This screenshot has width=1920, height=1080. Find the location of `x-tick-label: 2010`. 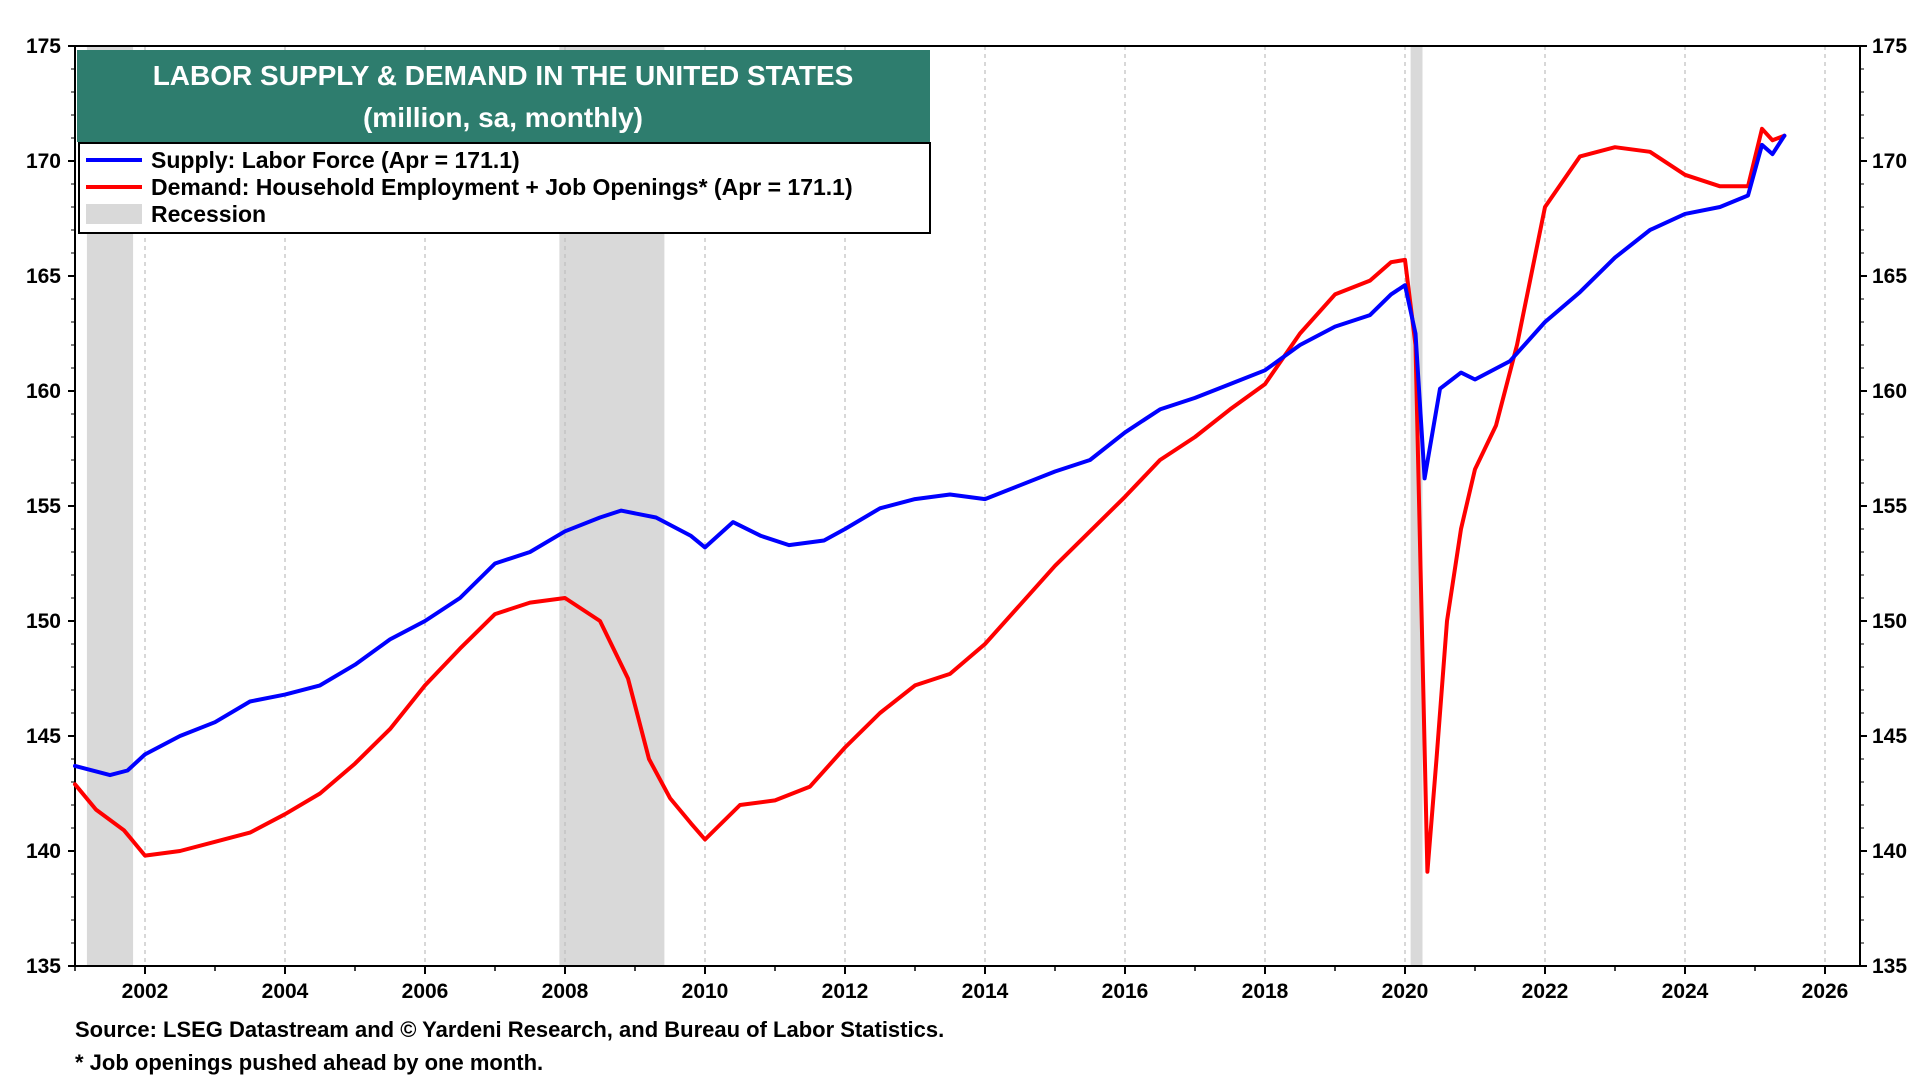

x-tick-label: 2010 is located at coordinates (705, 990).